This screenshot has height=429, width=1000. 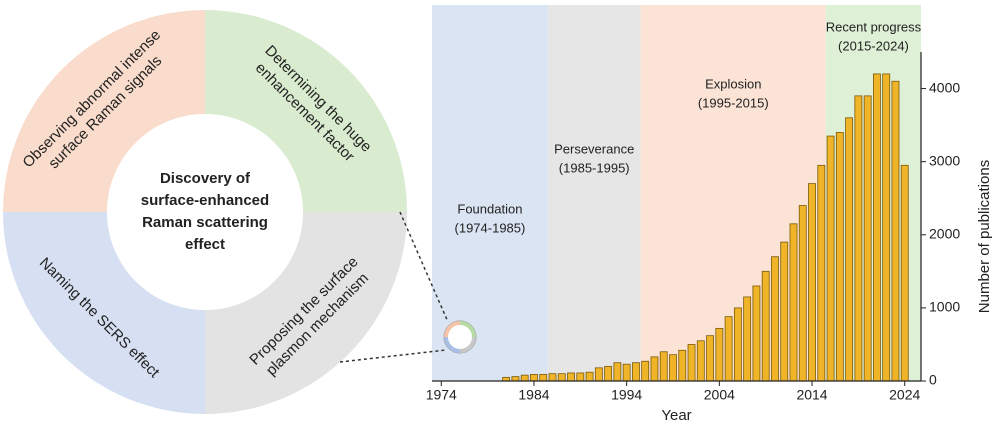 What do you see at coordinates (944, 307) in the screenshot?
I see `y-tick-label: 1000` at bounding box center [944, 307].